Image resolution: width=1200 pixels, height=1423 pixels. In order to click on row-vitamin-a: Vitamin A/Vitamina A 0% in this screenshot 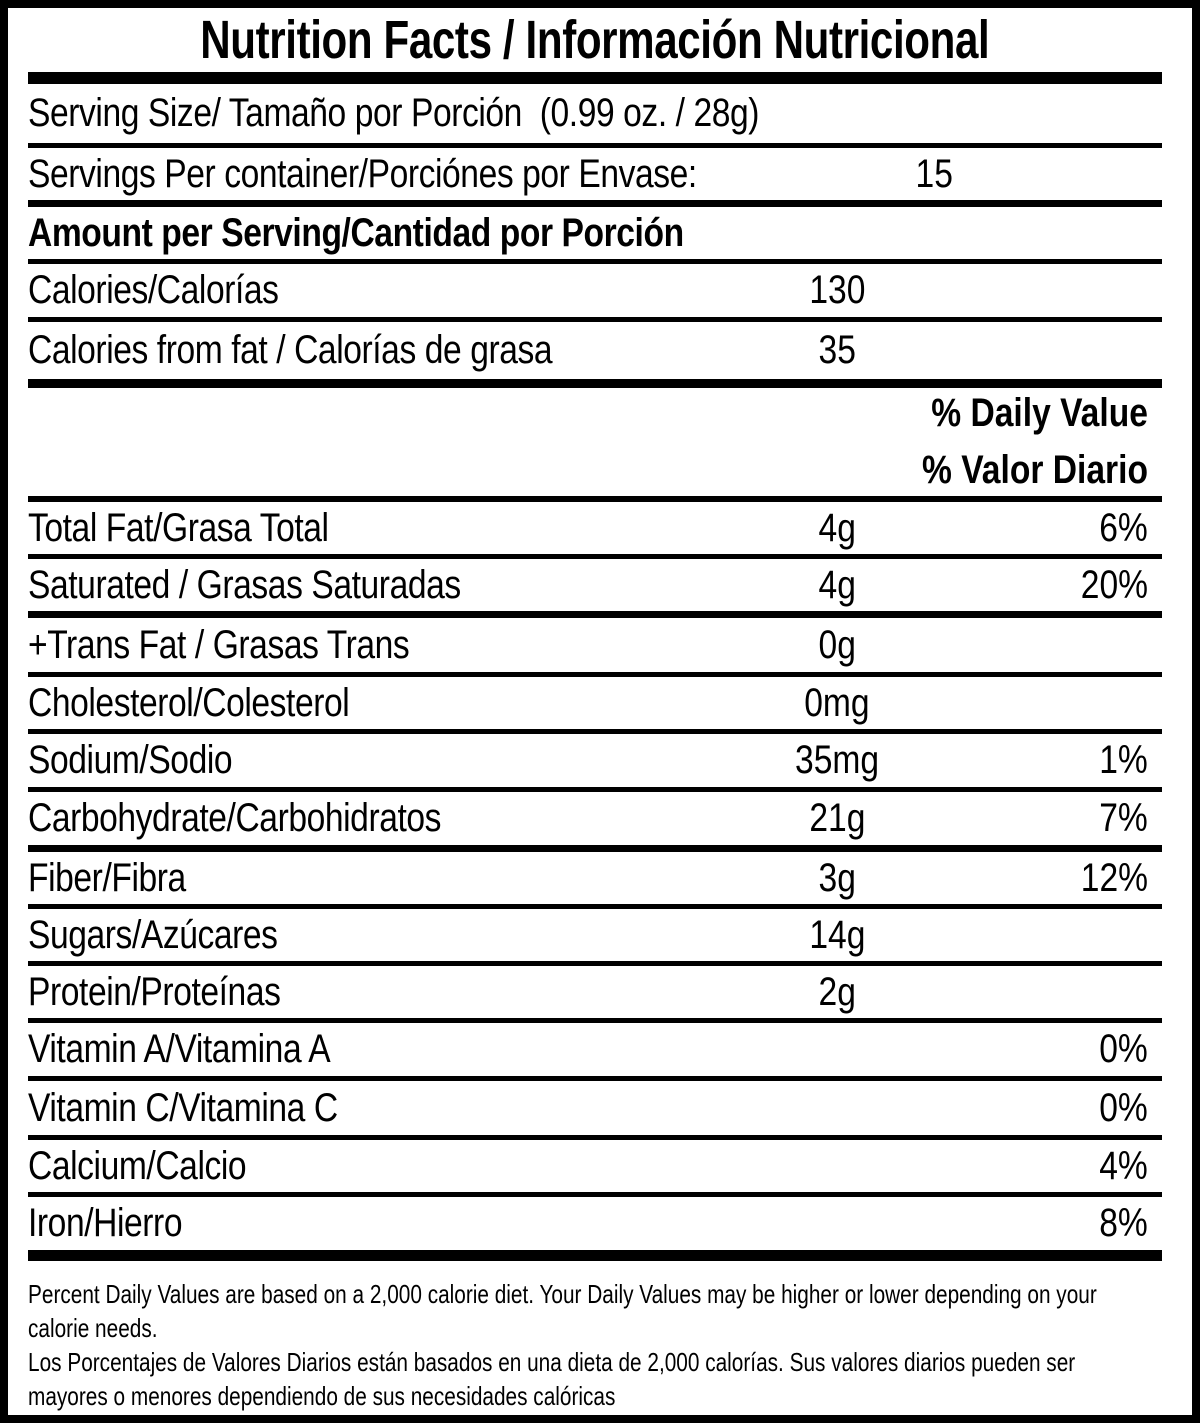, I will do `click(595, 1049)`.